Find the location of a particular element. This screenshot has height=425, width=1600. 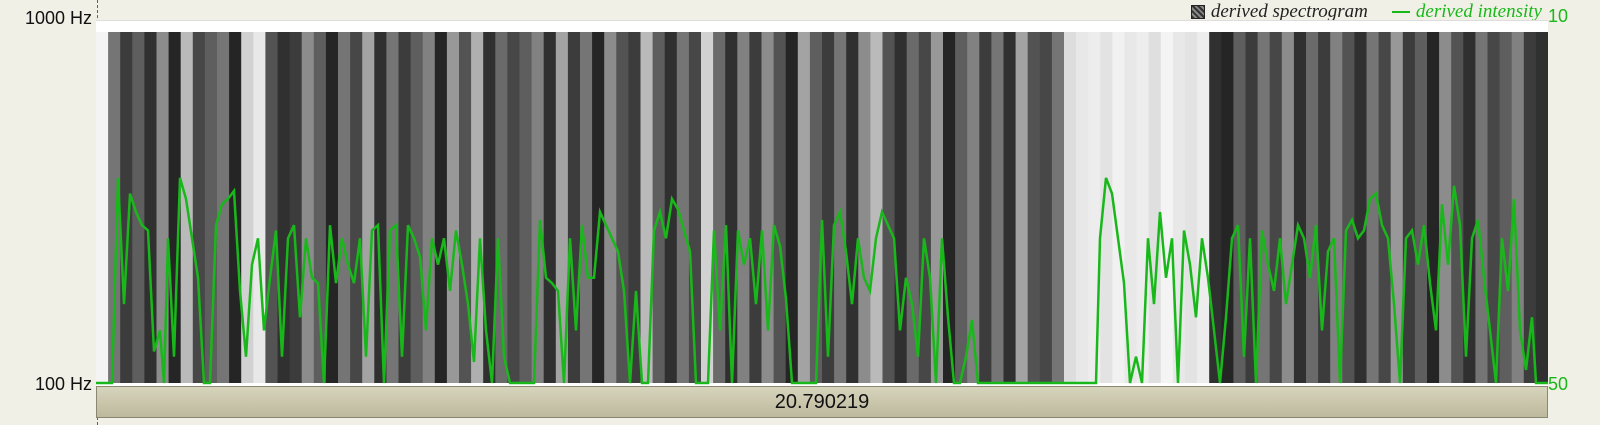

legend-intensity-label: derived intensity is located at coordinates (1478, 11).